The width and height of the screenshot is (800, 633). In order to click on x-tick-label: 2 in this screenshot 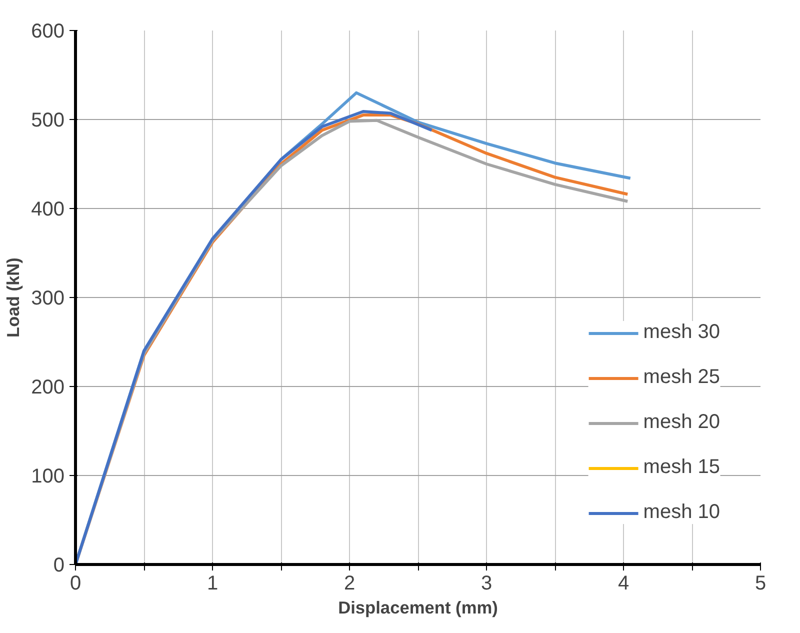, I will do `click(350, 583)`.